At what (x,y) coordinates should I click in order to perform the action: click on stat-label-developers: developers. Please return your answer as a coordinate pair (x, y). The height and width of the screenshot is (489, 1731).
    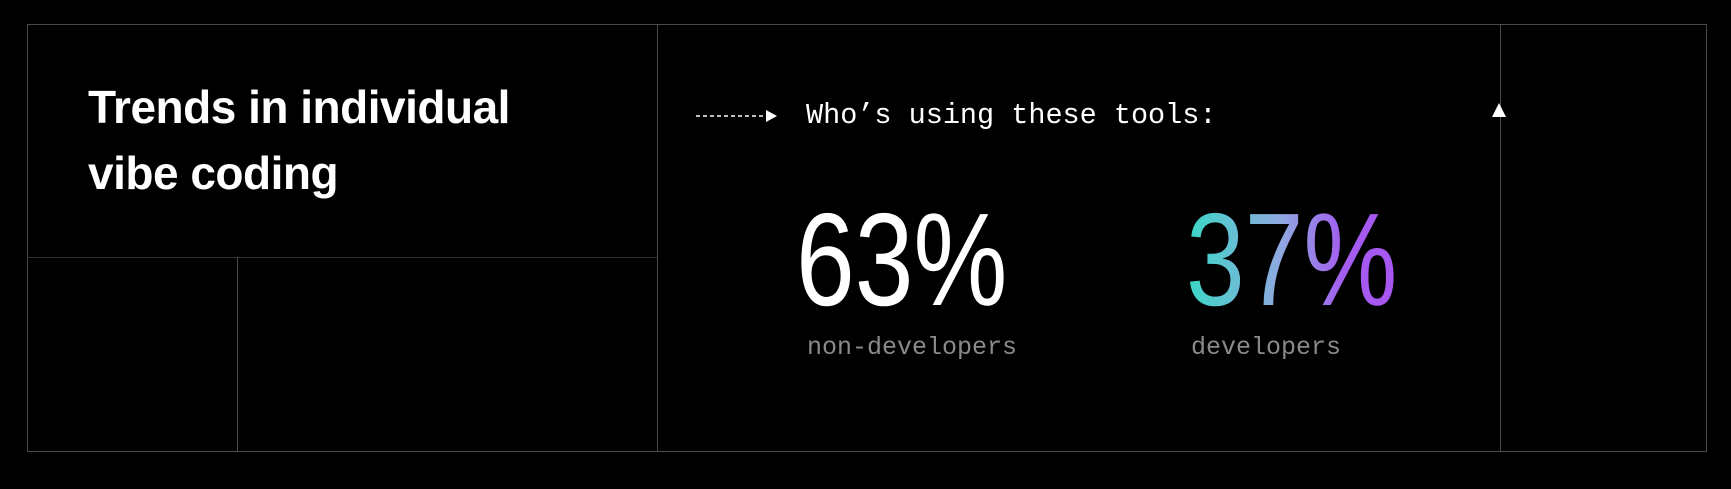
    Looking at the image, I should click on (1266, 347).